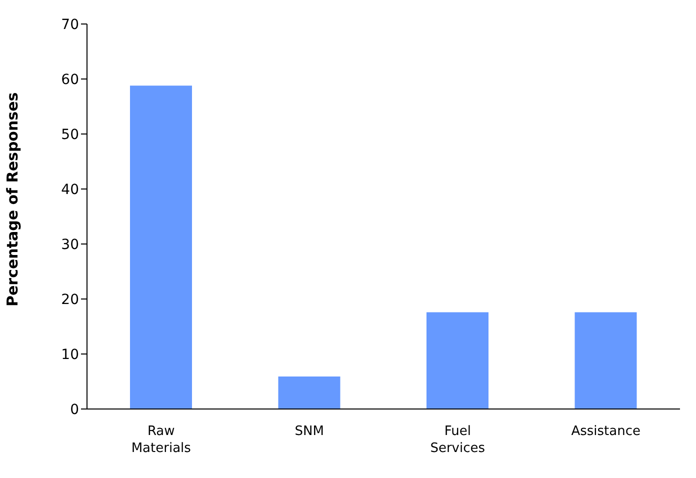  What do you see at coordinates (70, 134) in the screenshot?
I see `y-tick-label: 50` at bounding box center [70, 134].